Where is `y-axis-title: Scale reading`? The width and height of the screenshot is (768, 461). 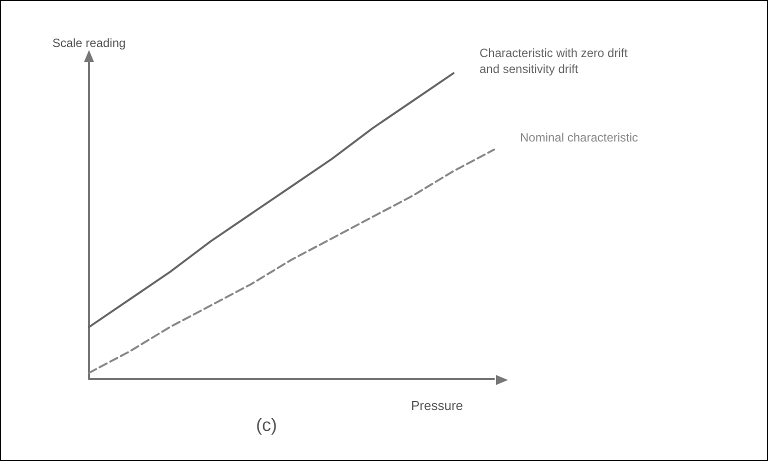
y-axis-title: Scale reading is located at coordinates (89, 43).